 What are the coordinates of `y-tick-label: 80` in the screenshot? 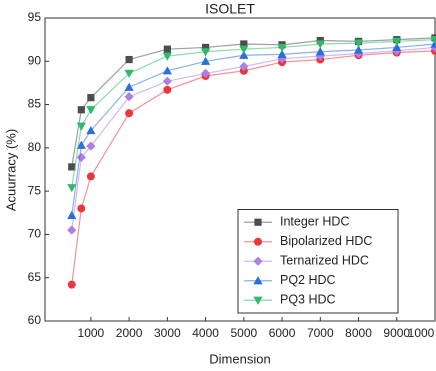 It's located at (35, 147).